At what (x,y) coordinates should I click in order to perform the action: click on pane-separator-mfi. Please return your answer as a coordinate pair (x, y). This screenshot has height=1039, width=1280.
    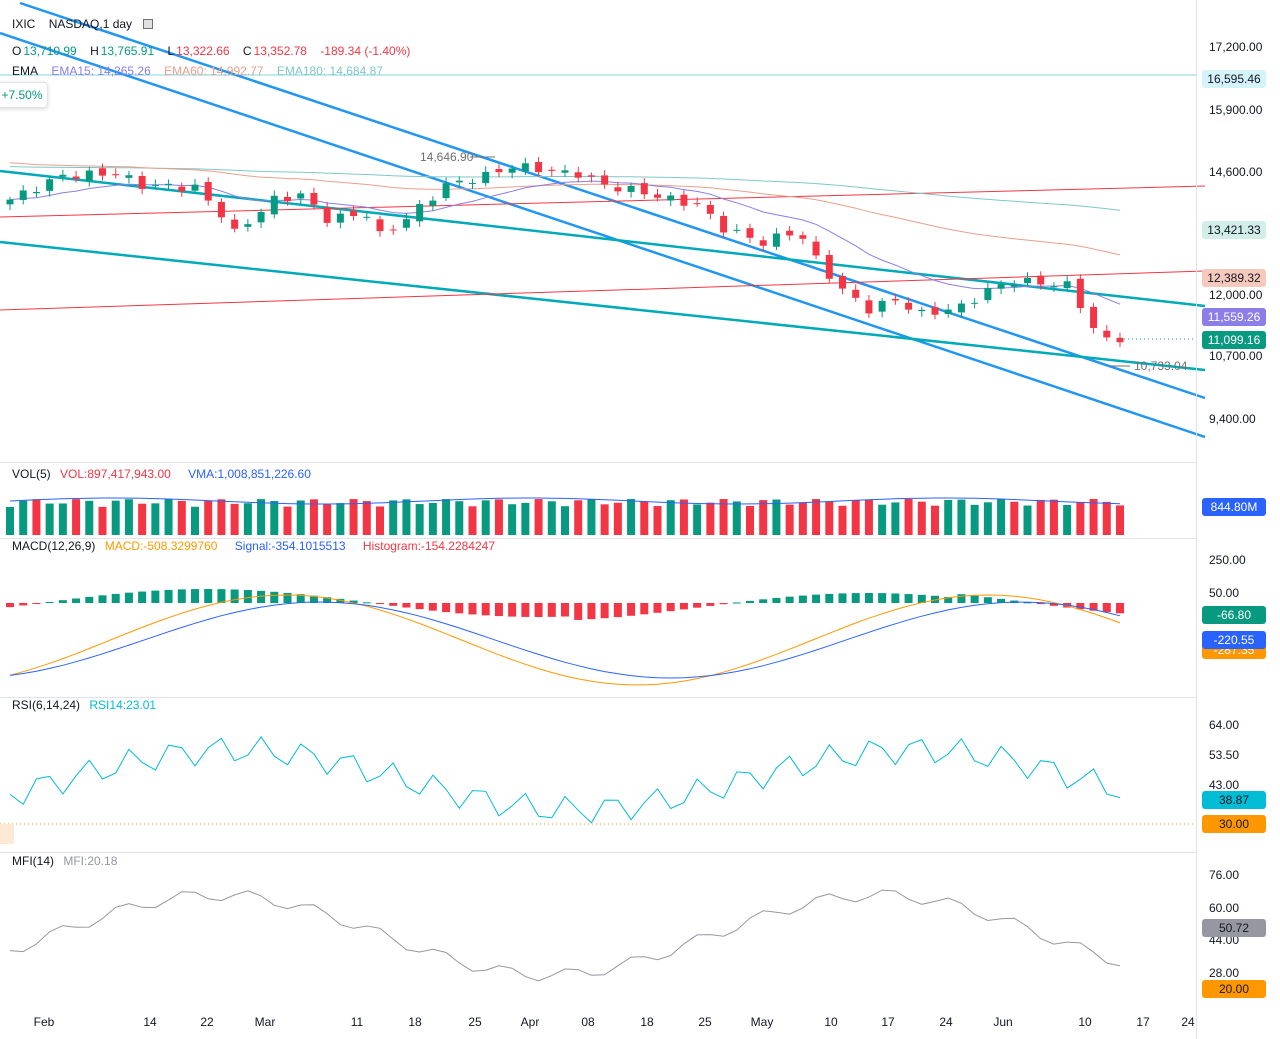
    Looking at the image, I should click on (598, 852).